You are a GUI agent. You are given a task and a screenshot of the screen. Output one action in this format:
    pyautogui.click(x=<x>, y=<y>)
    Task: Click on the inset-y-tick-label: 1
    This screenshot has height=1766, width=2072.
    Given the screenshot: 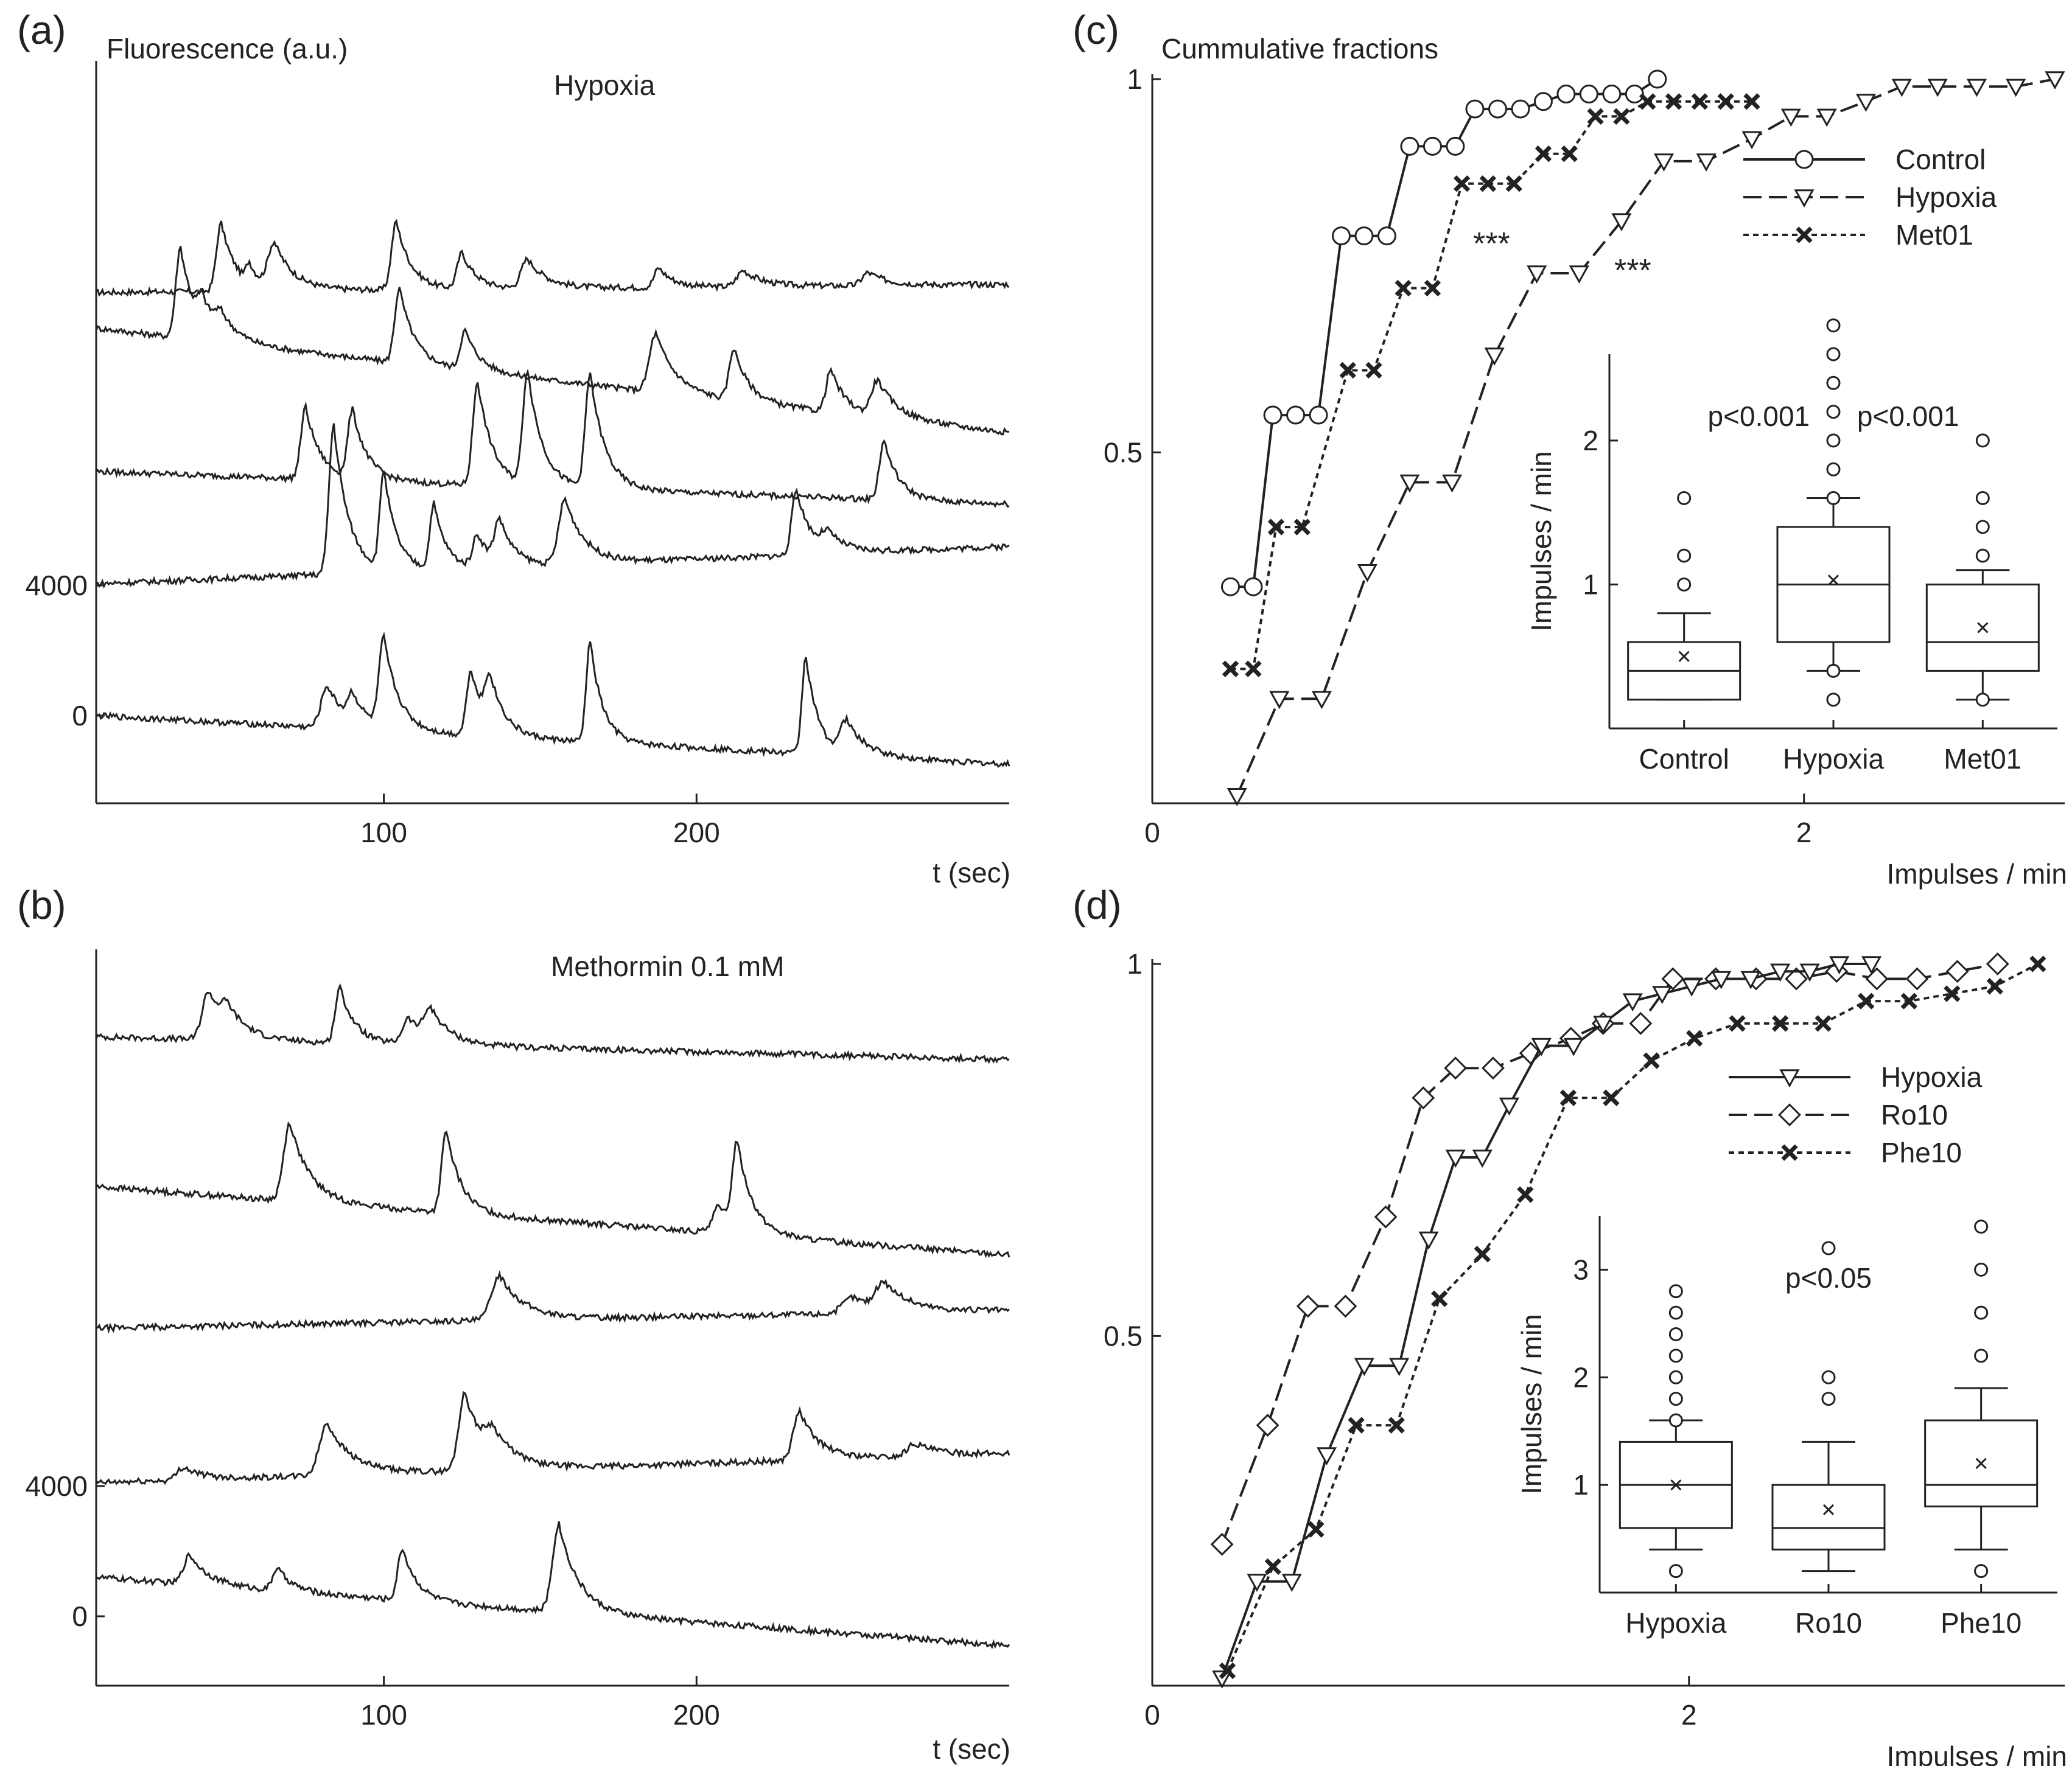 What is the action you would take?
    pyautogui.click(x=1591, y=584)
    